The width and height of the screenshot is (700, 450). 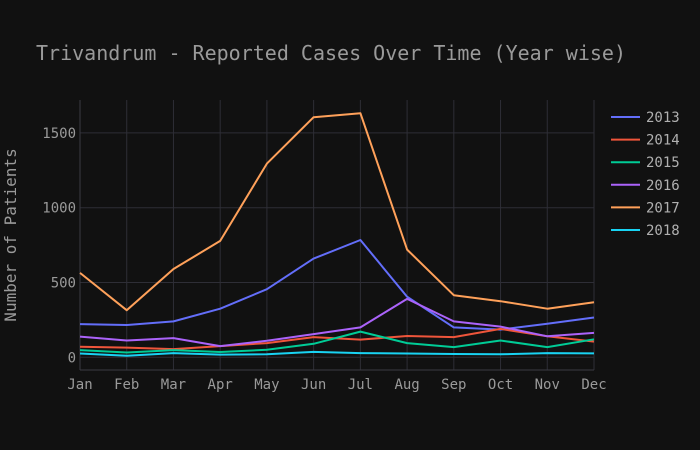 I want to click on series-line-2016, so click(x=337, y=322).